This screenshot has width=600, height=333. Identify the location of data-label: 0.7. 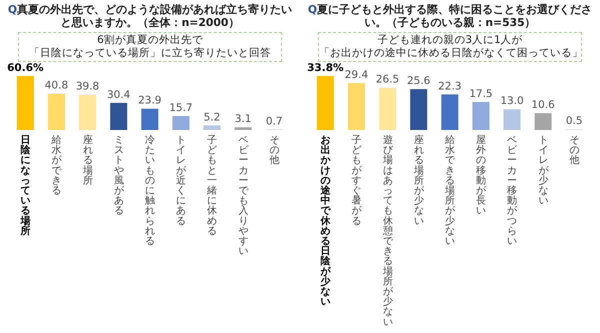
(274, 121).